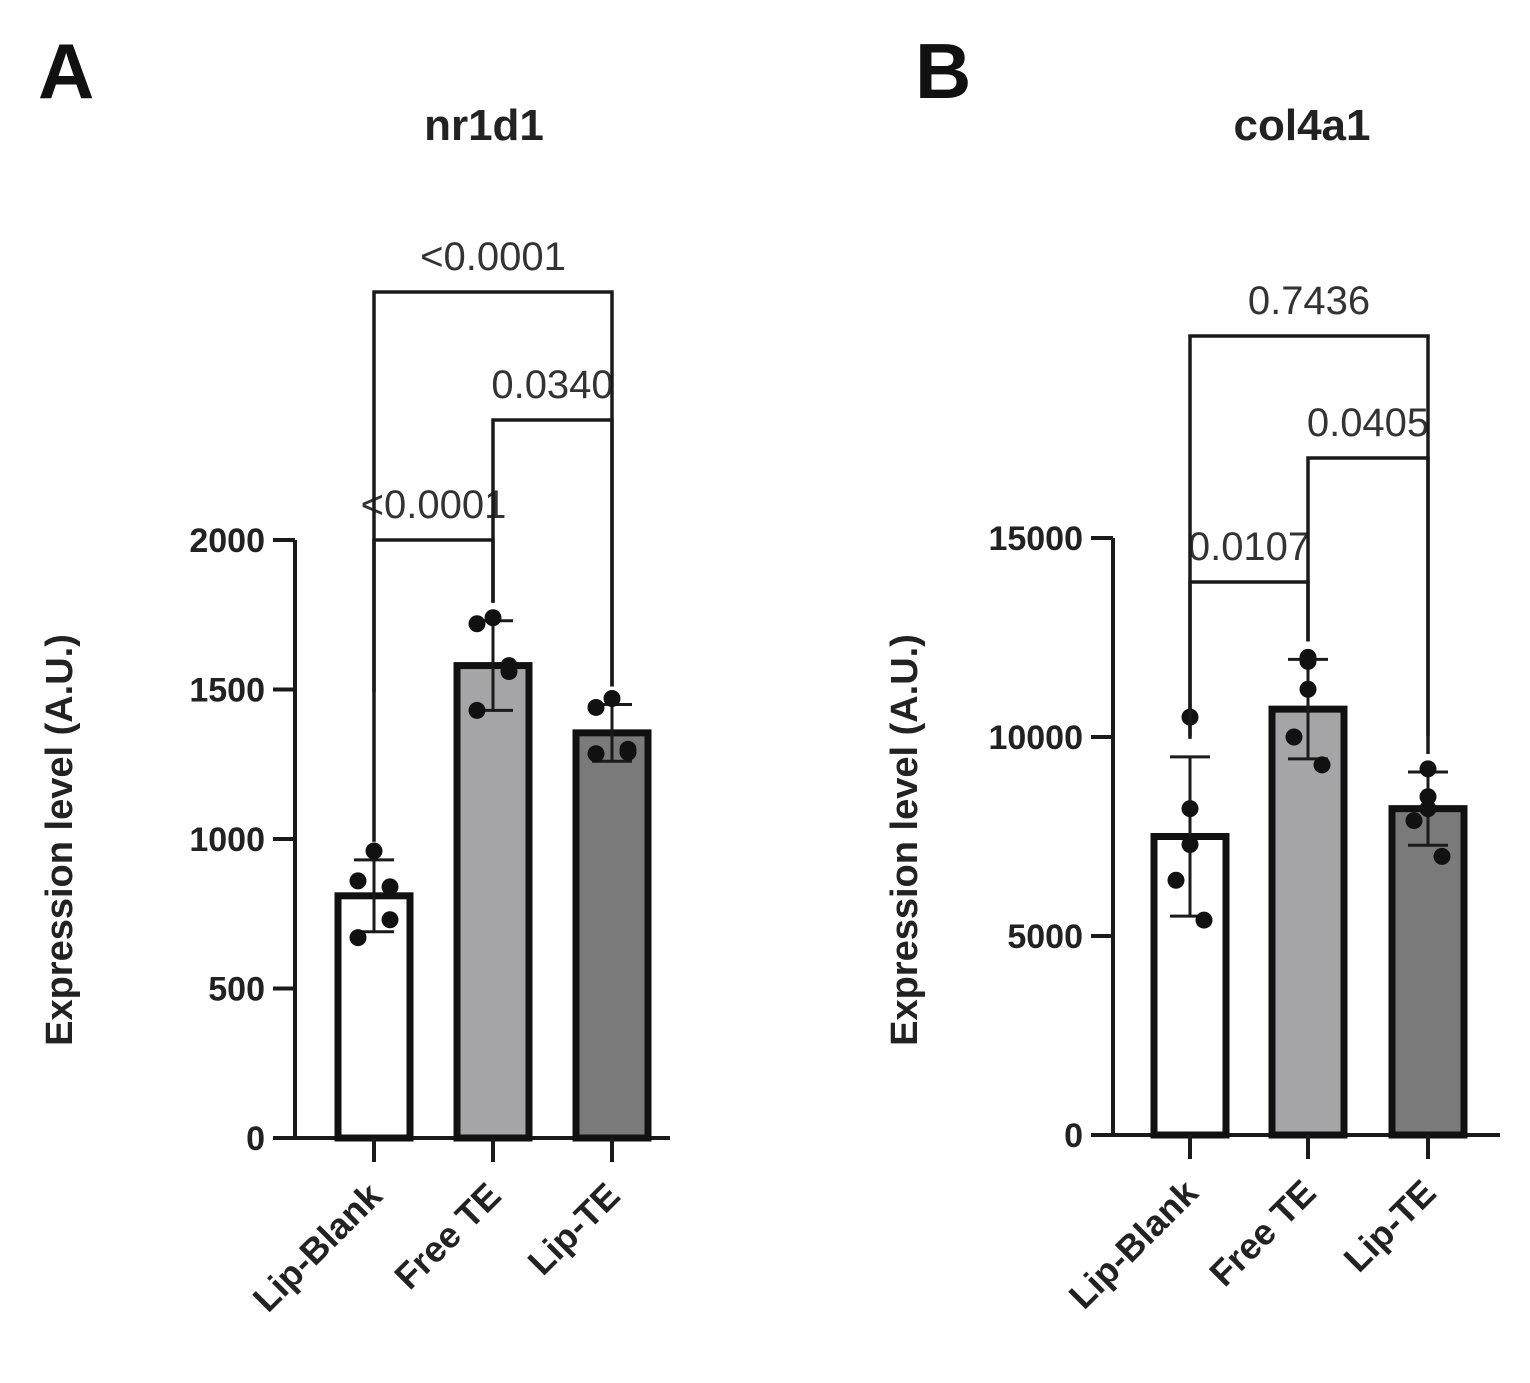 The height and width of the screenshot is (1383, 1530). Describe the element at coordinates (1309, 301) in the screenshot. I see `p-value-label-b-3: 0.7436` at that location.